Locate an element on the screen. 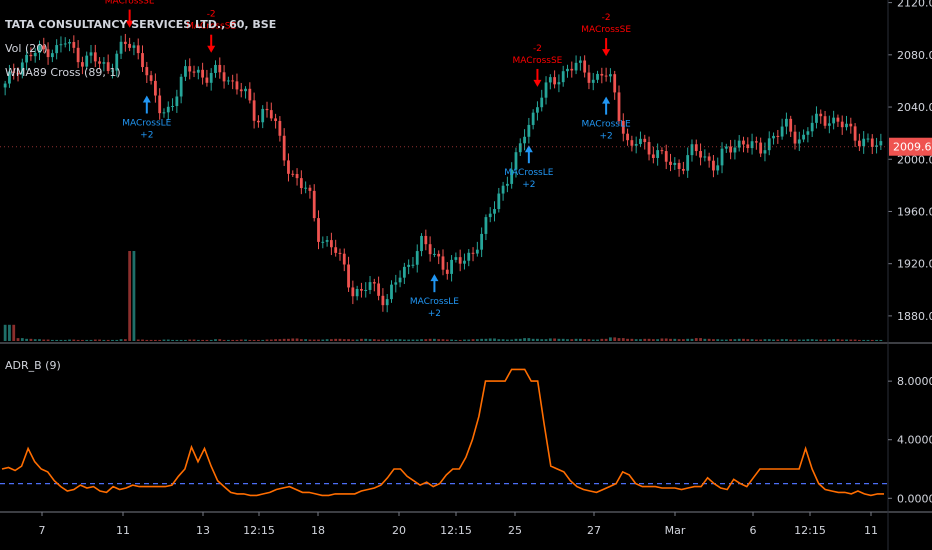  price-tick-label: 1960.00 is located at coordinates (914, 211).